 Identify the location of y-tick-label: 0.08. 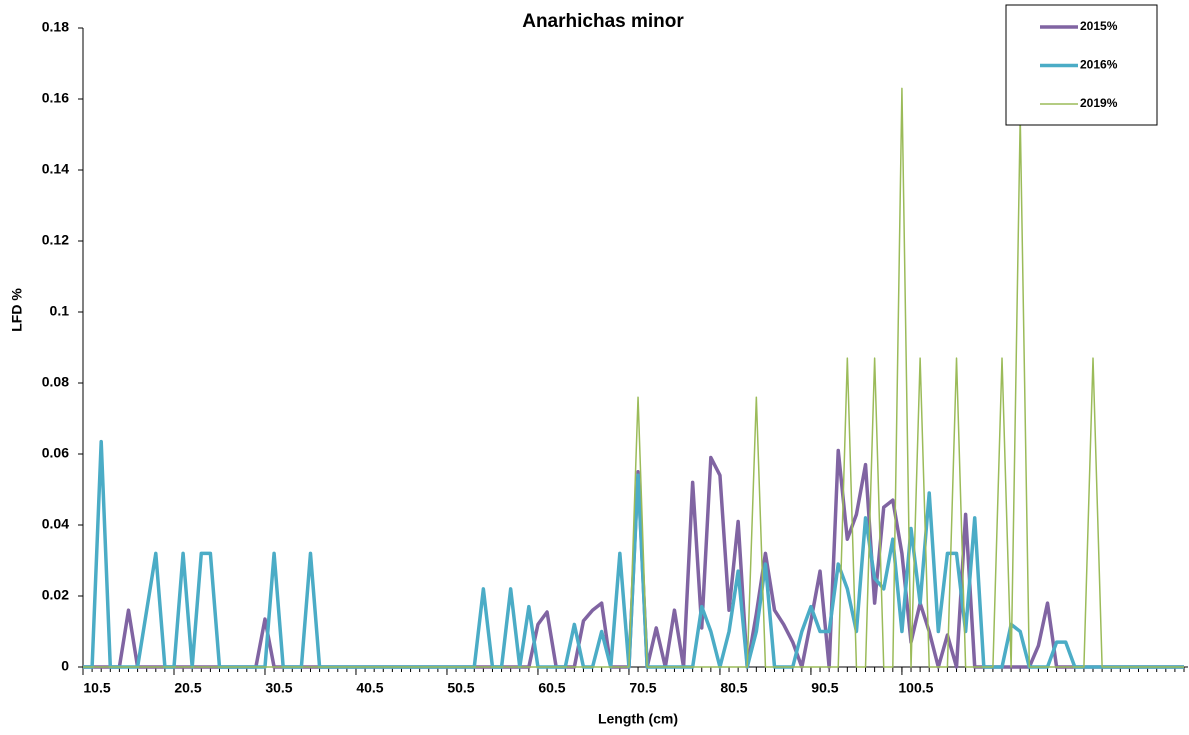
(55, 382).